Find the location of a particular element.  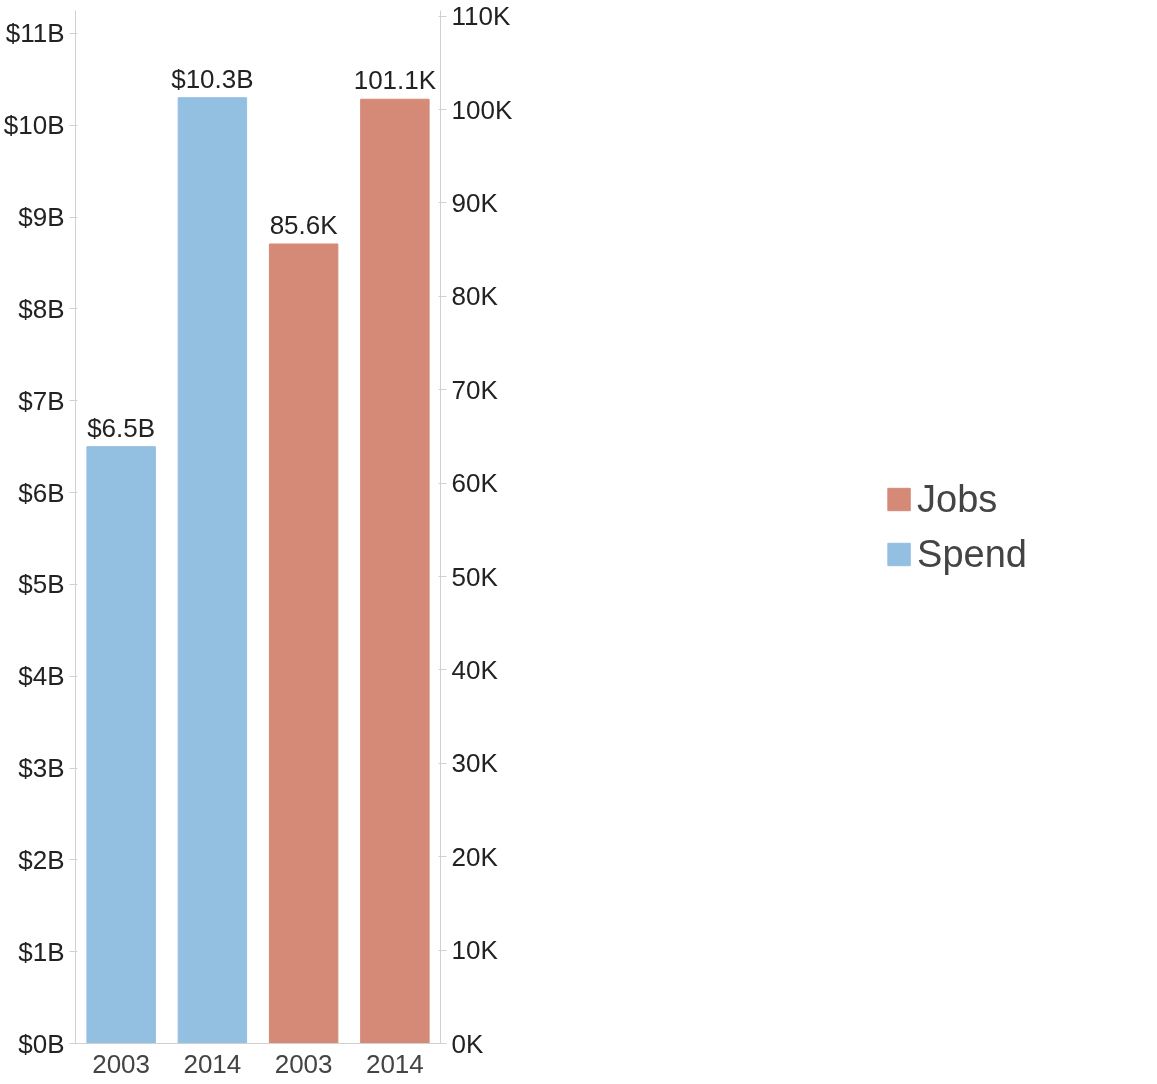

data-label: $10.3B is located at coordinates (212, 78).